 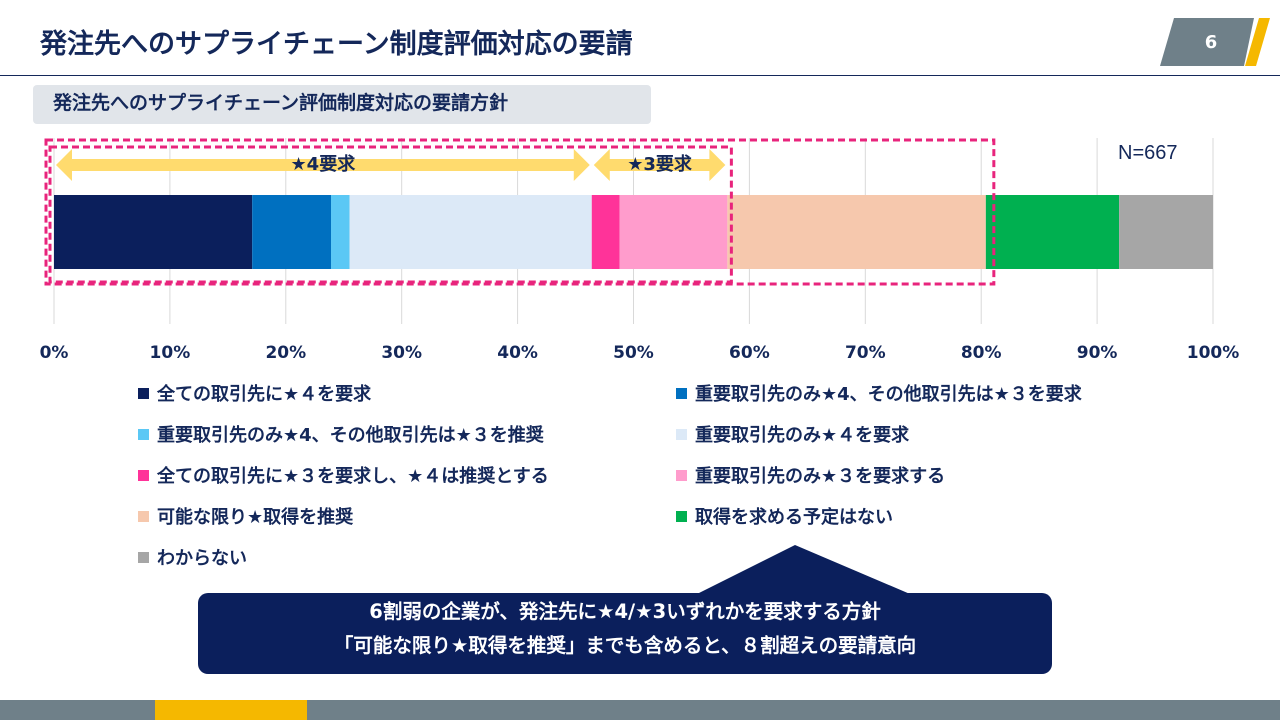 I want to click on callout-body, so click(x=625, y=633).